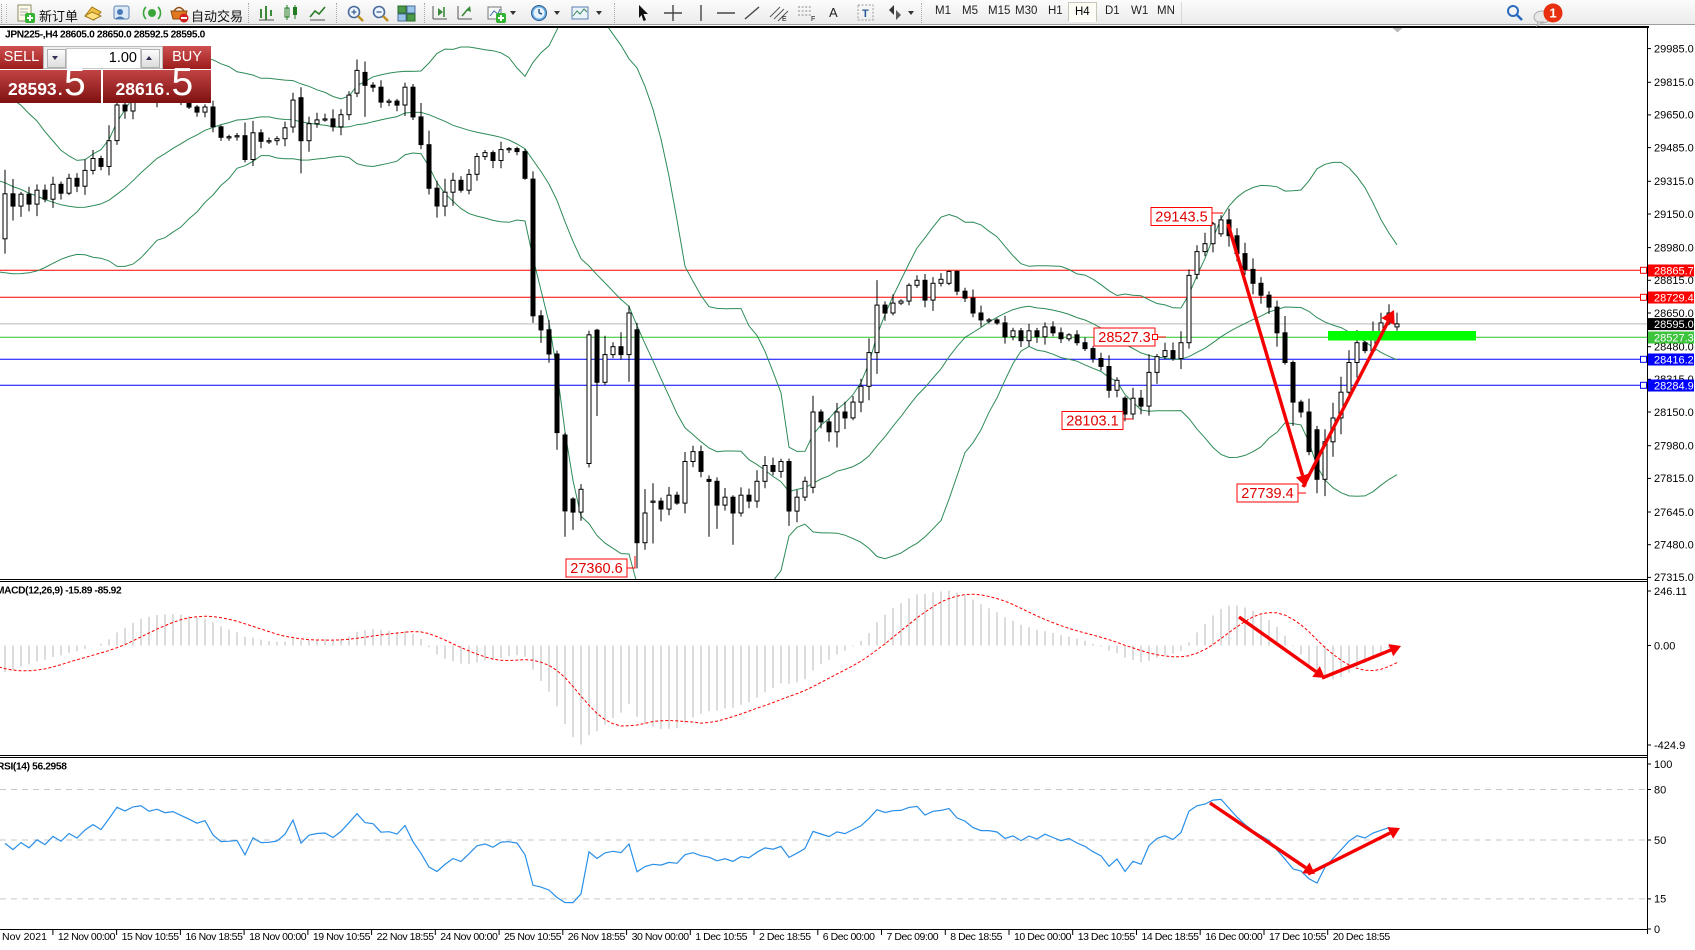  Describe the element at coordinates (342, 937) in the screenshot. I see `svg-text: 19 Nov 10:55` at that location.